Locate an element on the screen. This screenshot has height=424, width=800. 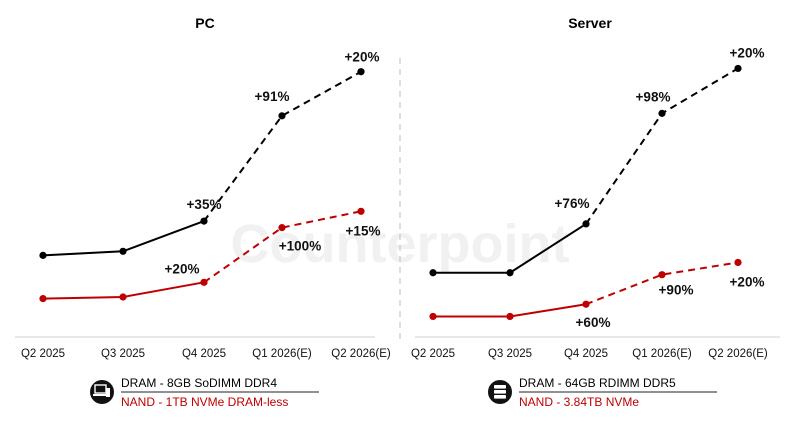
chart-title: Server is located at coordinates (590, 23).